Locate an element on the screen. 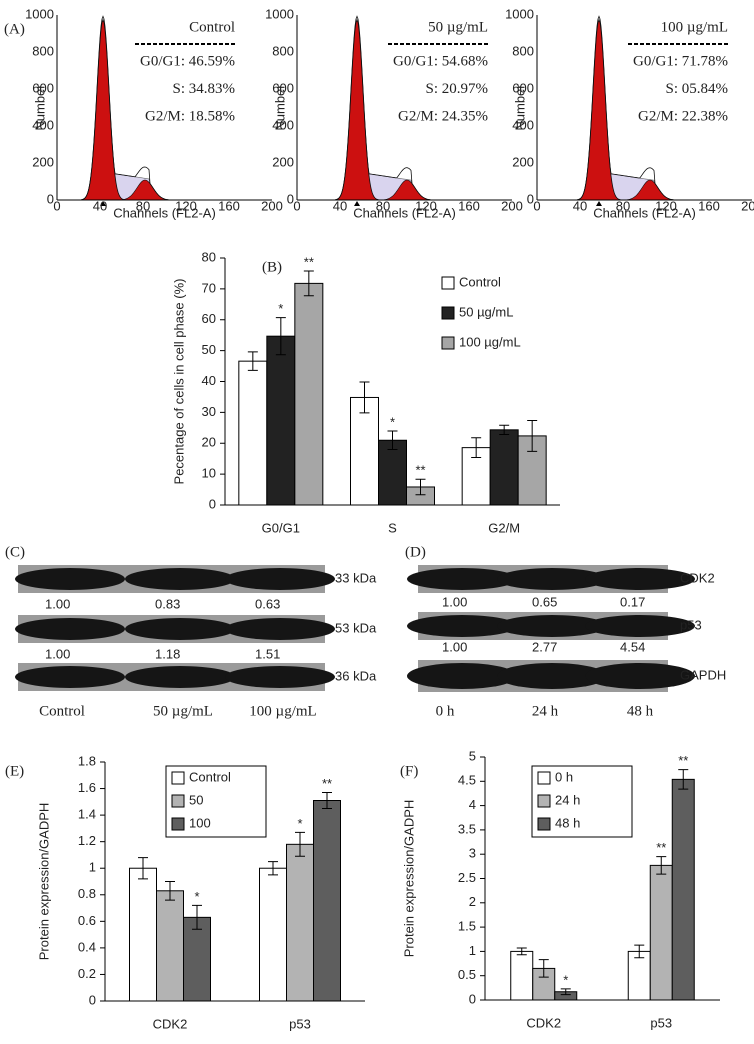 This screenshot has height=1044, width=754. y-tick-label: 20 is located at coordinates (209, 442).